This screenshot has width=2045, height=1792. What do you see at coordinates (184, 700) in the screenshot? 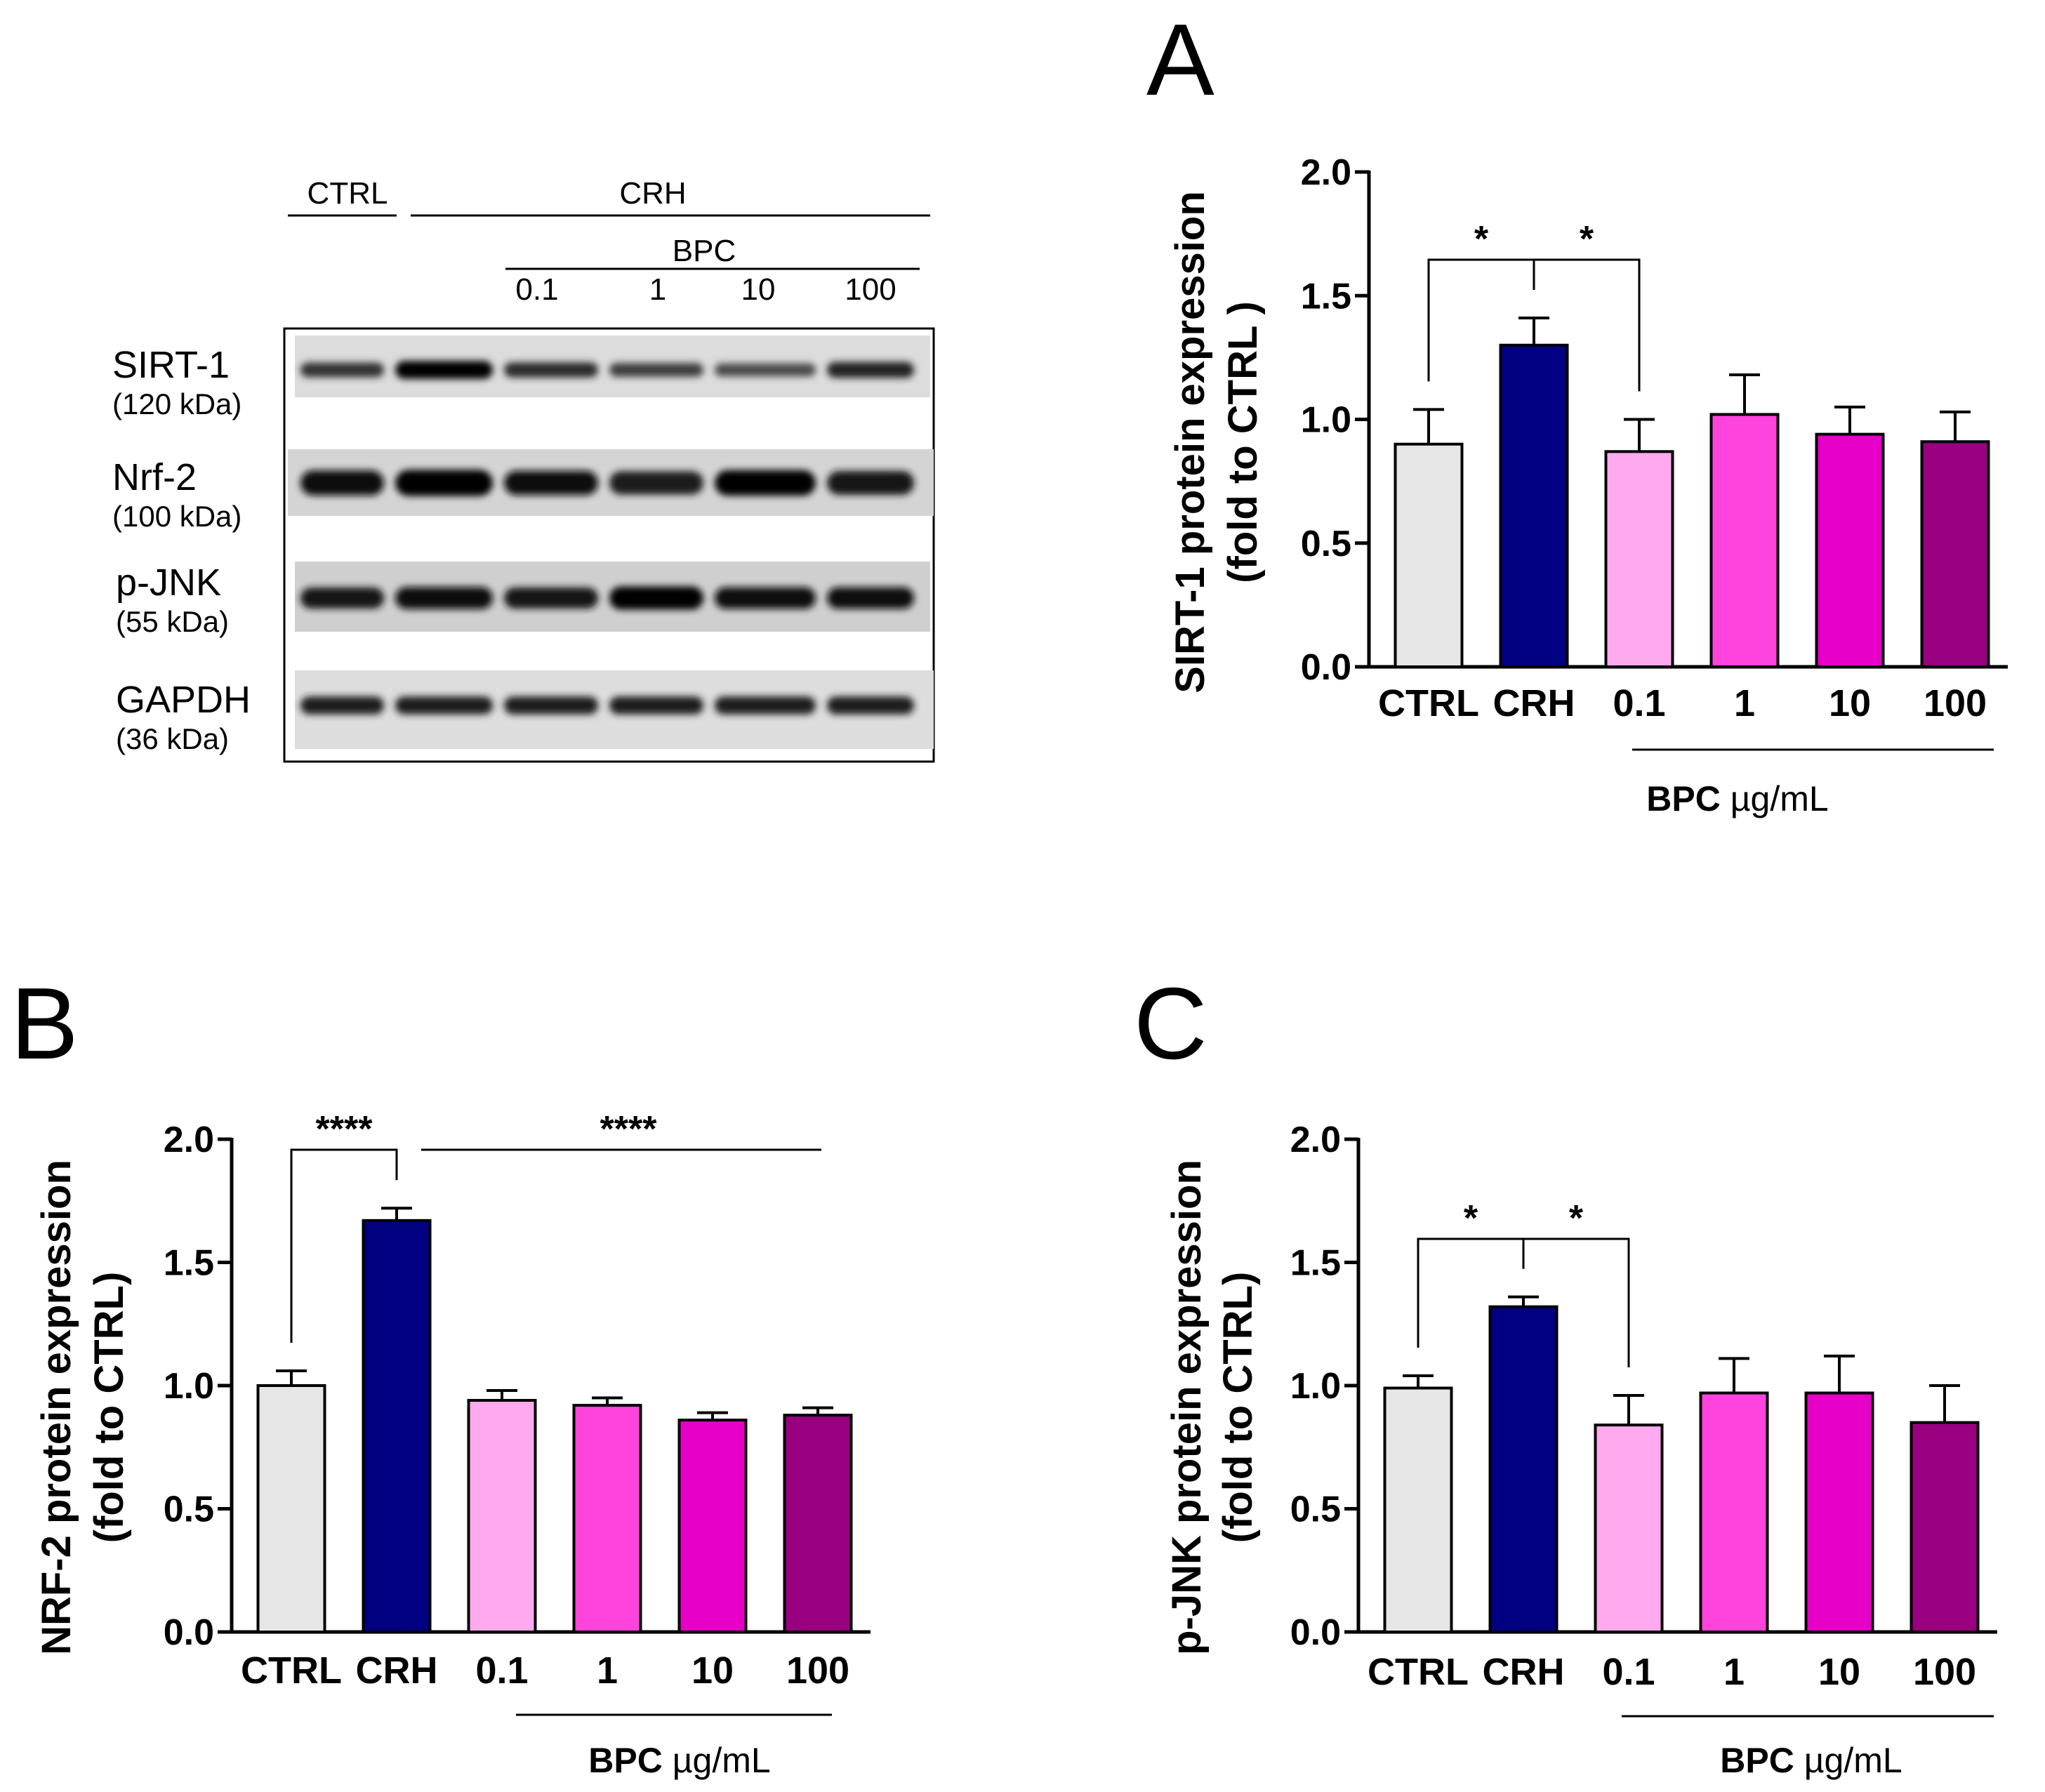
I see `wb-row-name: GAPDH` at bounding box center [184, 700].